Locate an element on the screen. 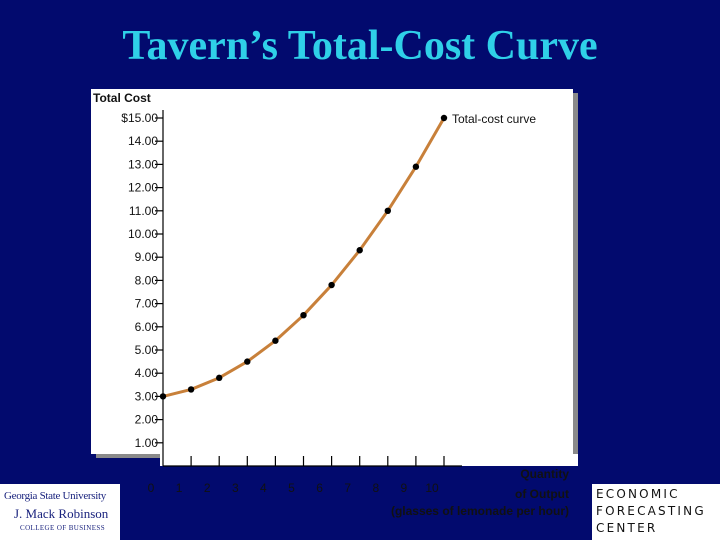  y-tick-label-13: 13.00 is located at coordinates (143, 164).